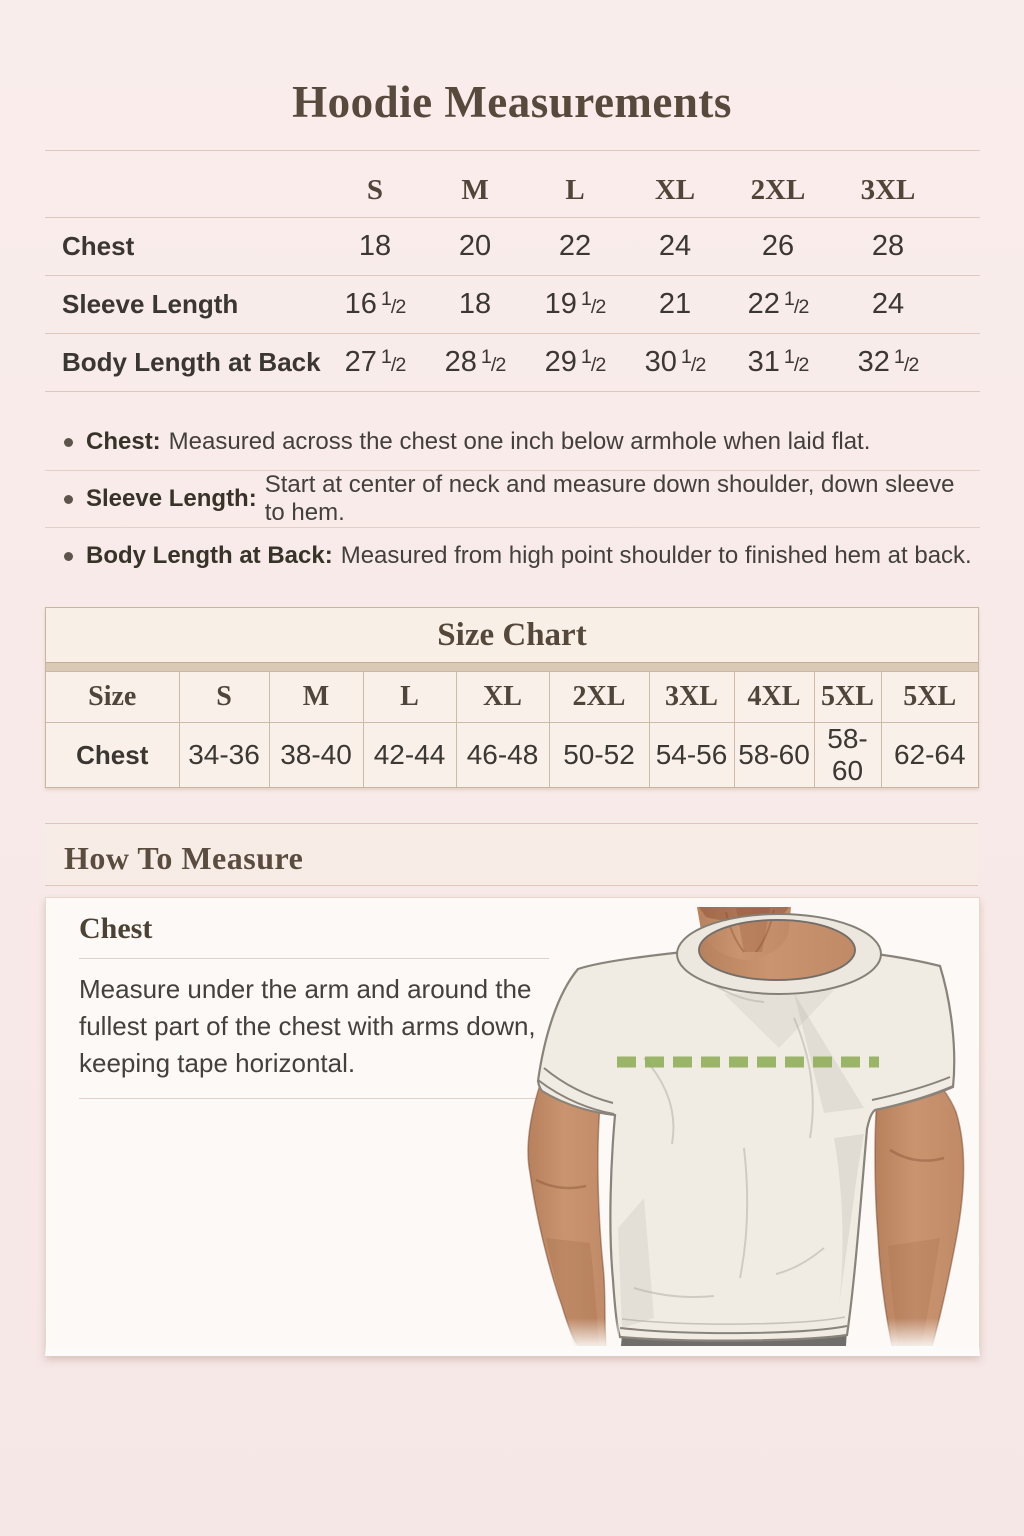  I want to click on page-title: Hoodie Measurements, so click(512, 102).